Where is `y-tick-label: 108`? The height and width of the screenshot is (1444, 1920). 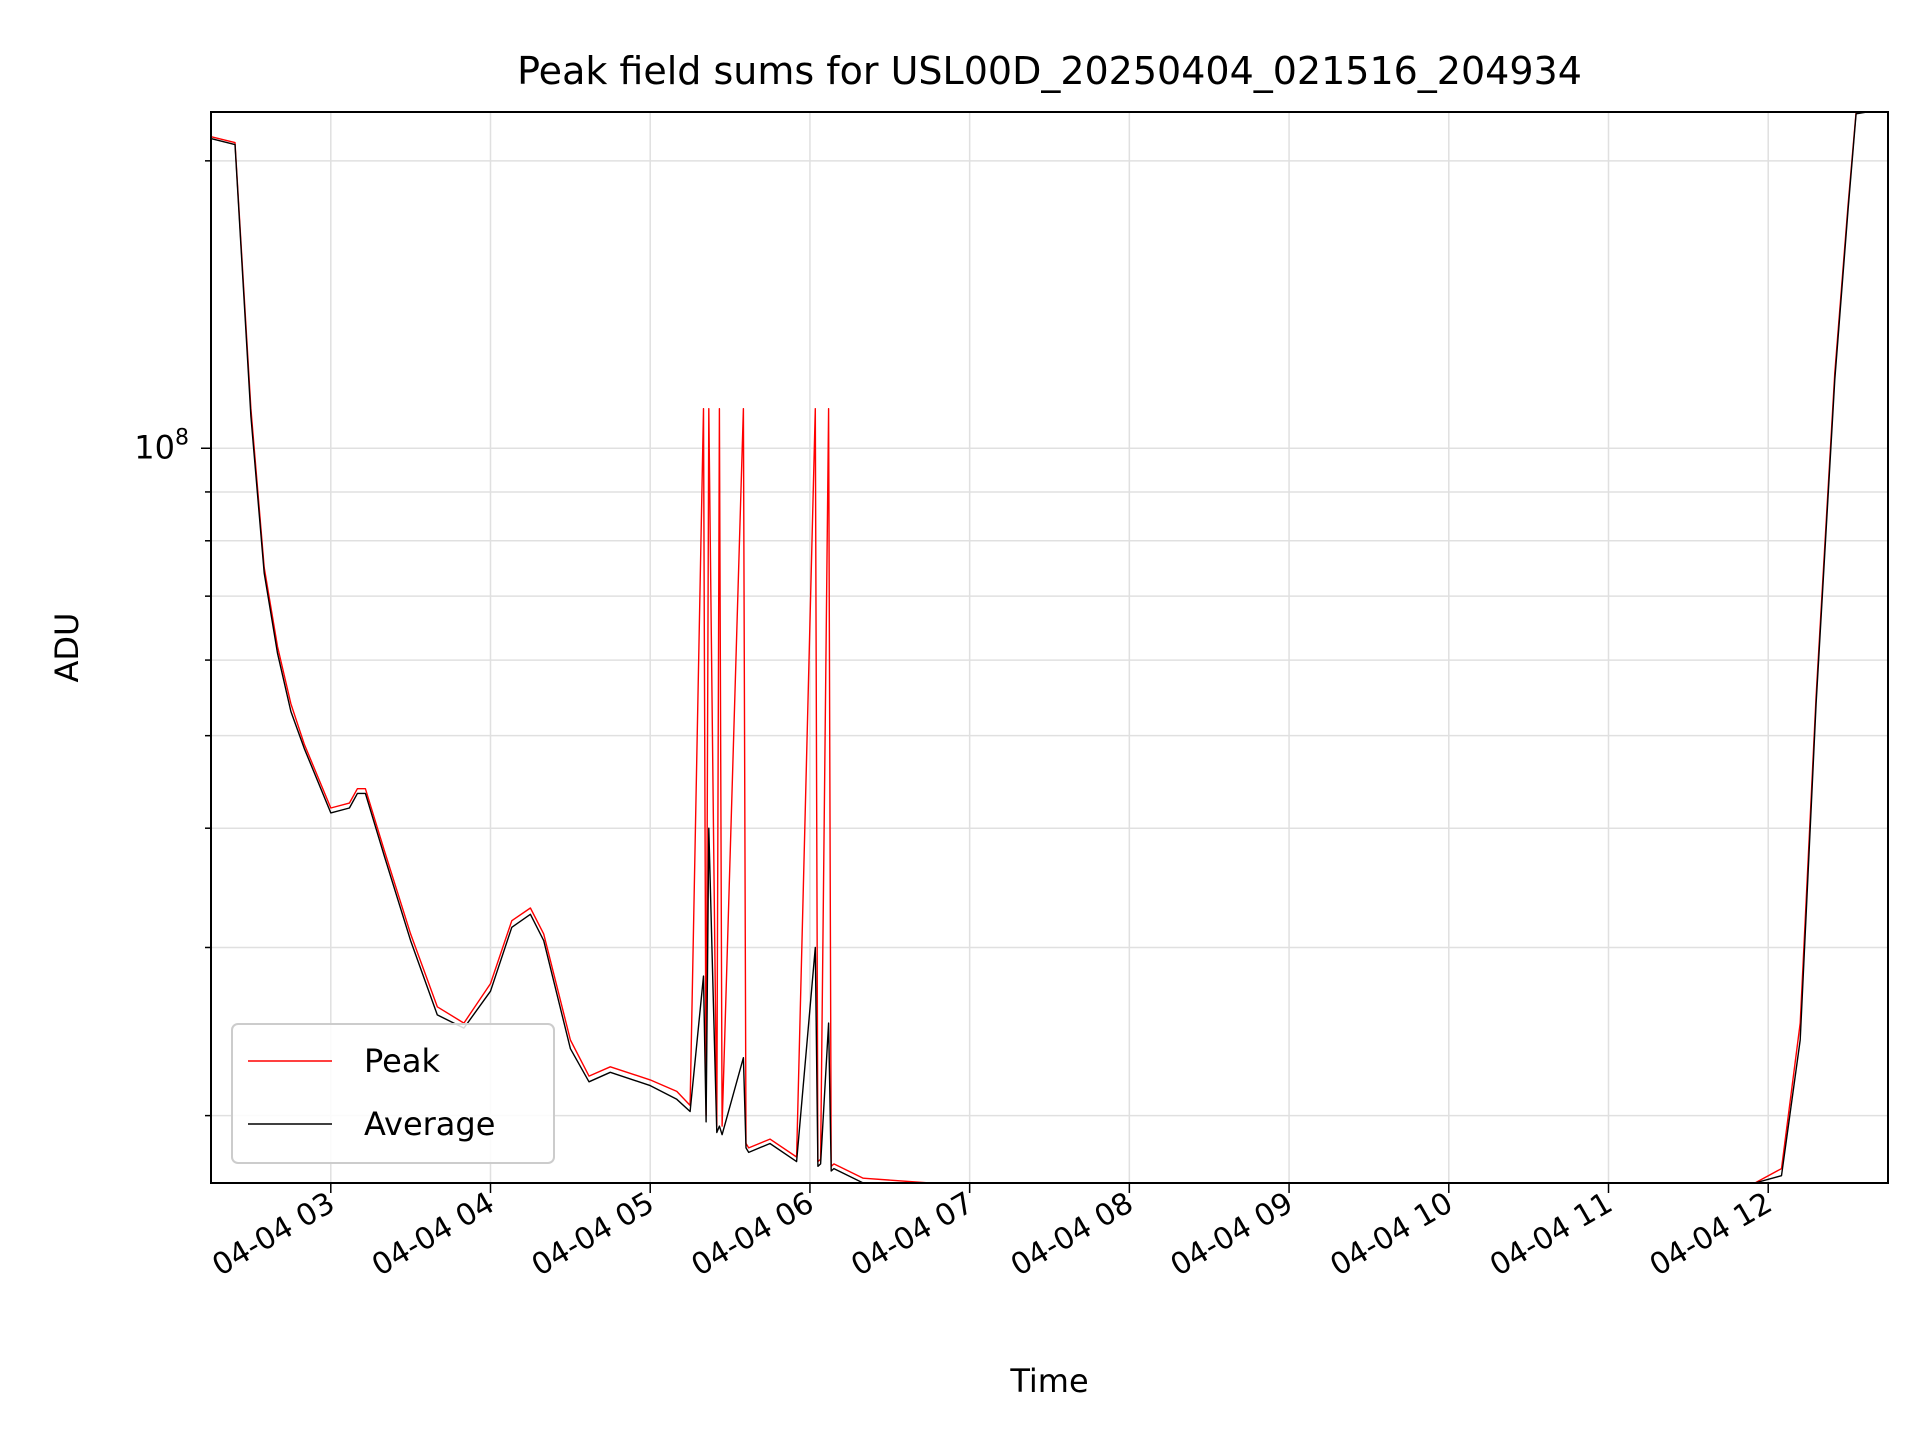 y-tick-label: 108 is located at coordinates (161, 445).